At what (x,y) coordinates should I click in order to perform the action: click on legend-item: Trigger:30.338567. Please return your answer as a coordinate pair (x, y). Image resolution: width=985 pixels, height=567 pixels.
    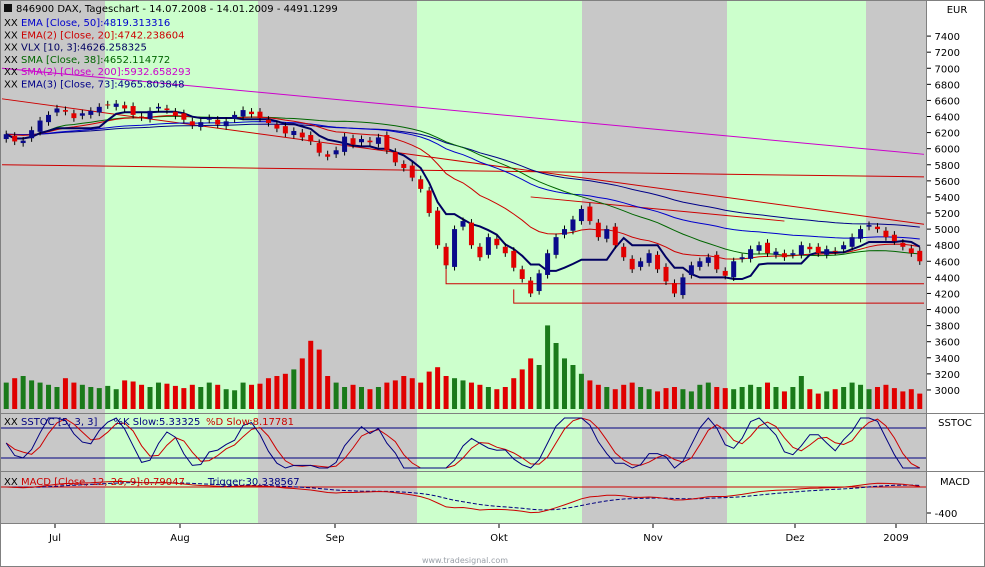
    Looking at the image, I should click on (253, 482).